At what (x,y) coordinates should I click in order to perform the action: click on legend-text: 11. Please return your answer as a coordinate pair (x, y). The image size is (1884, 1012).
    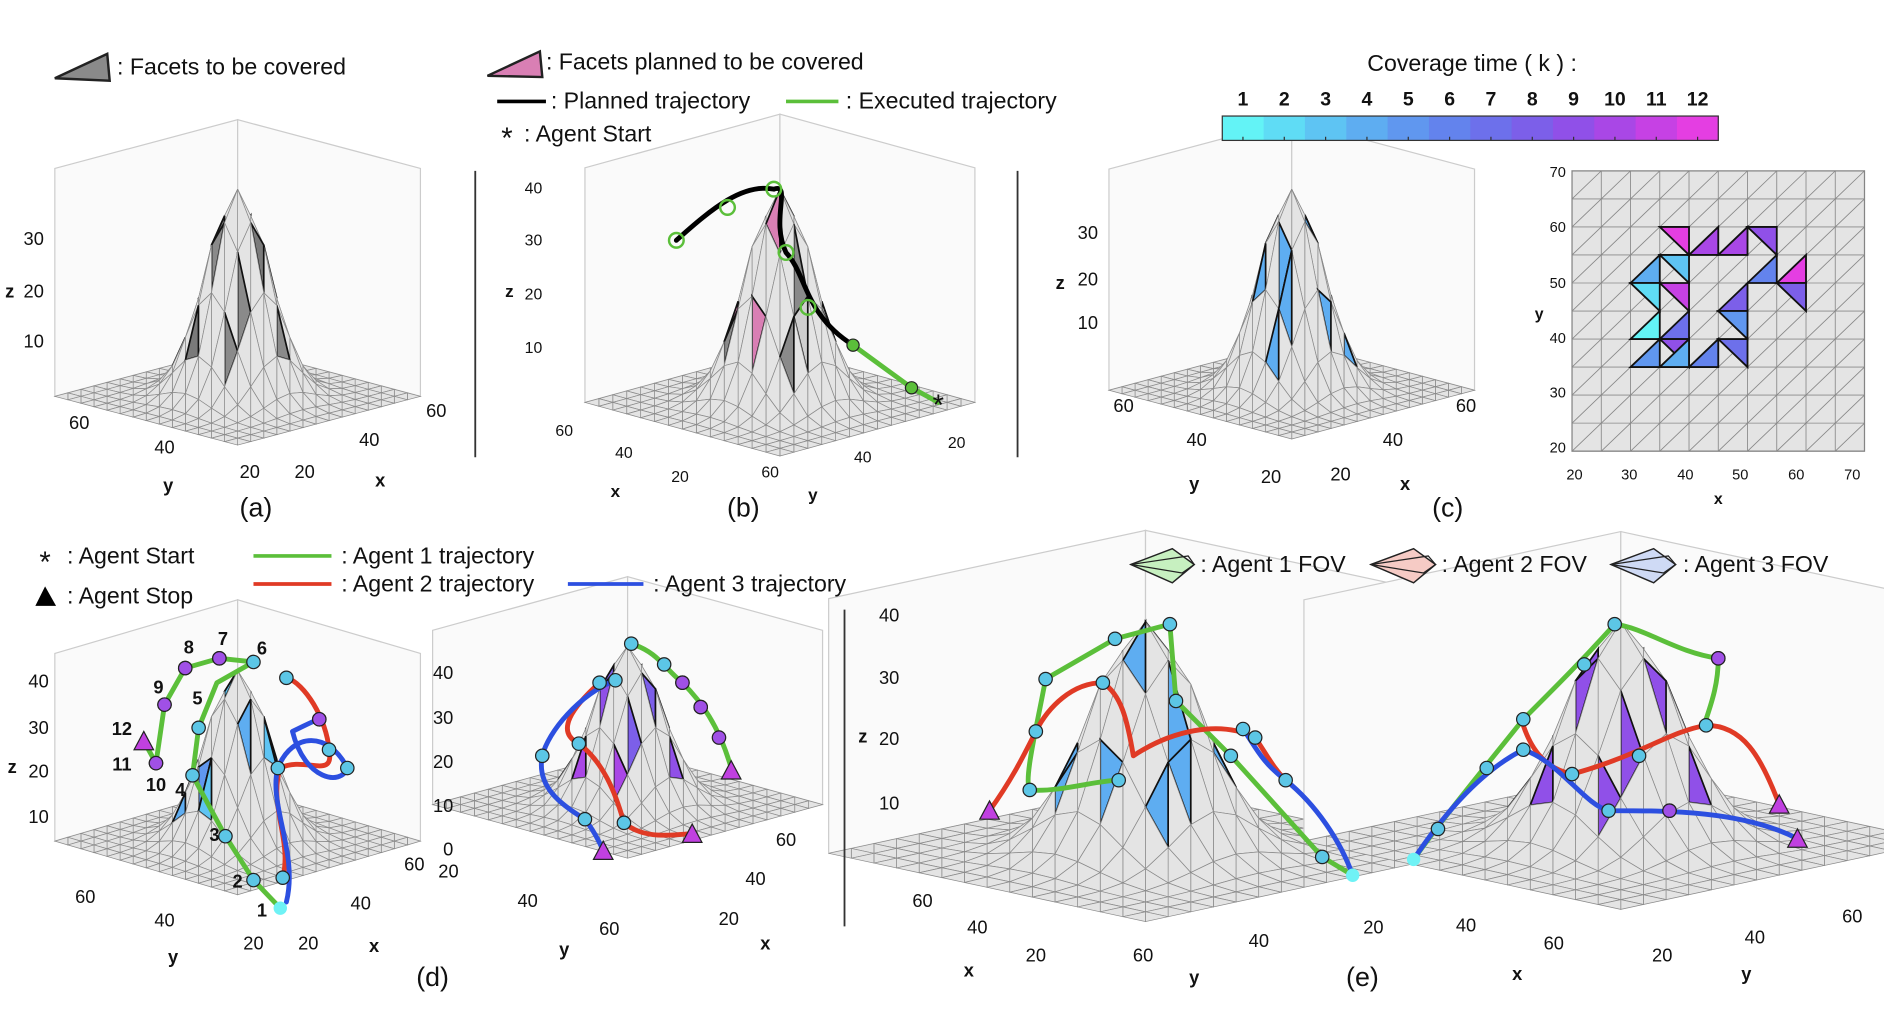
    Looking at the image, I should click on (121, 763).